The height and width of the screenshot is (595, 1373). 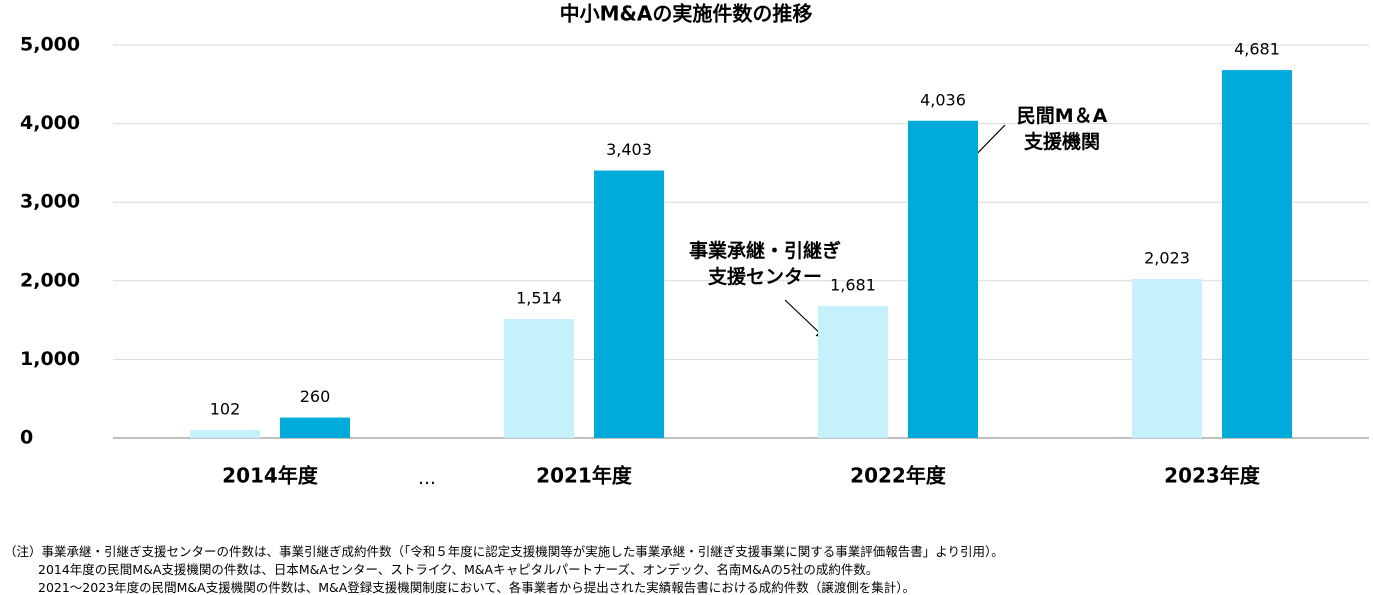 What do you see at coordinates (50, 123) in the screenshot?
I see `y-tick-label: 4,000` at bounding box center [50, 123].